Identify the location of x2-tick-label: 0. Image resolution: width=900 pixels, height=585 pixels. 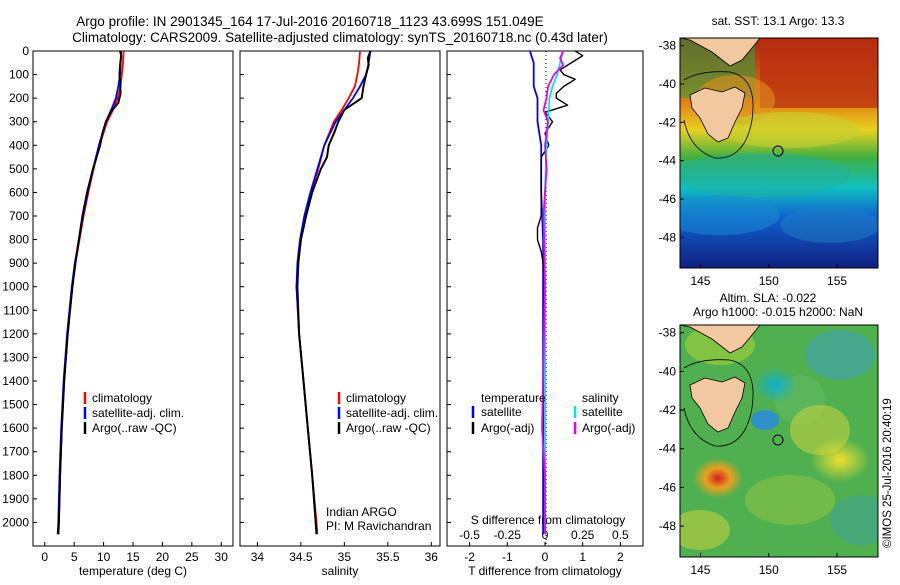
(545, 535).